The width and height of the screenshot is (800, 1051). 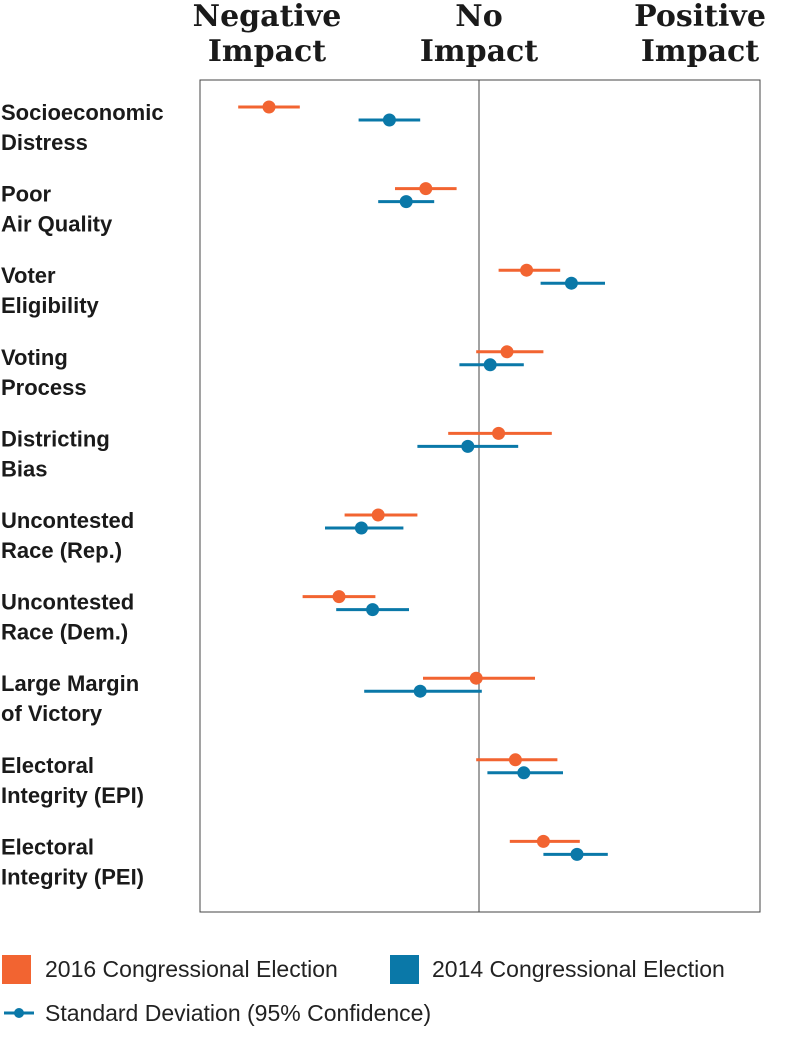 I want to click on category-label-8-line-2: of Victory, so click(x=52, y=713).